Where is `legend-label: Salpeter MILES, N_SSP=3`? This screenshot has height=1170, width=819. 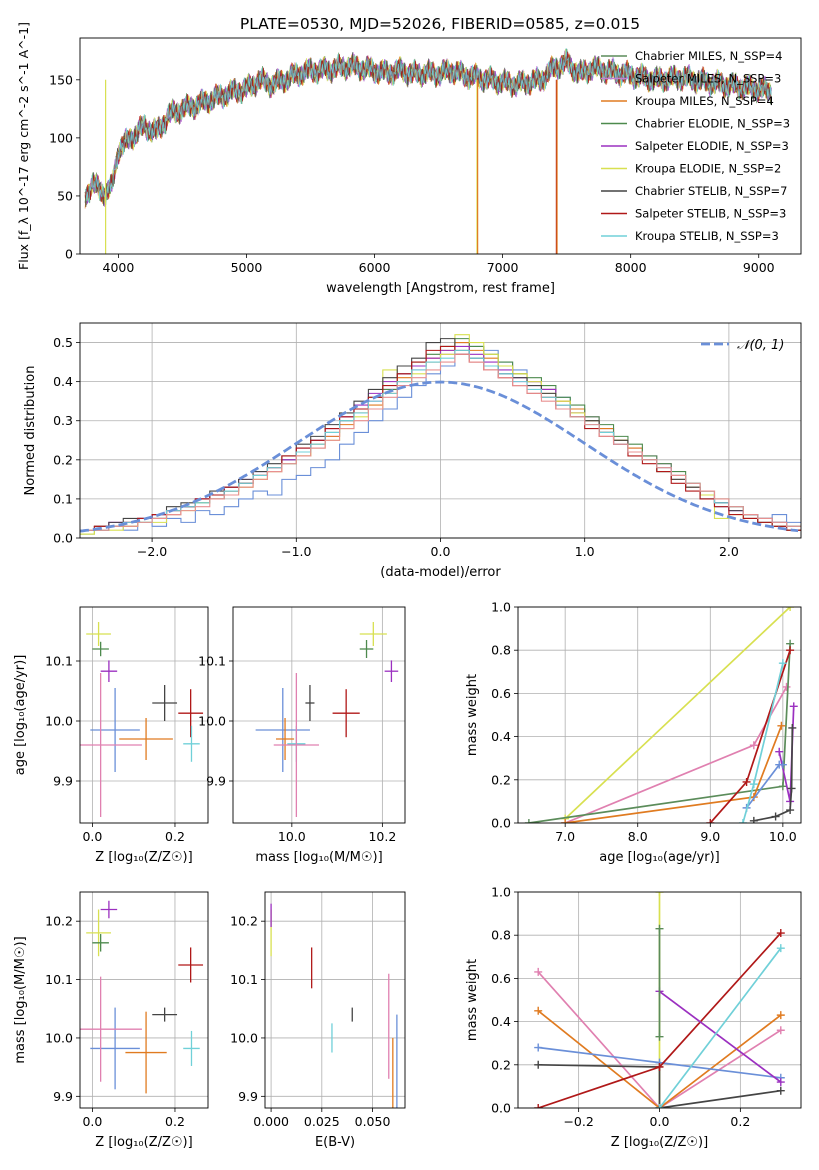 legend-label: Salpeter MILES, N_SSP=3 is located at coordinates (708, 79).